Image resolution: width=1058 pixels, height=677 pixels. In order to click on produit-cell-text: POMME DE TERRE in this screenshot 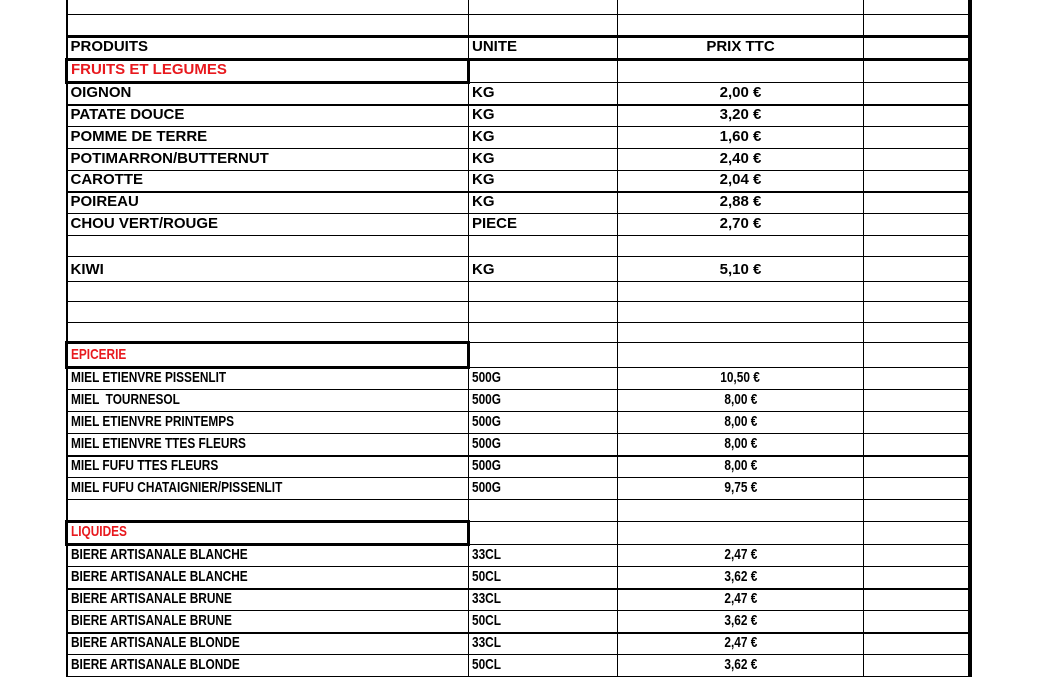, I will do `click(139, 136)`.